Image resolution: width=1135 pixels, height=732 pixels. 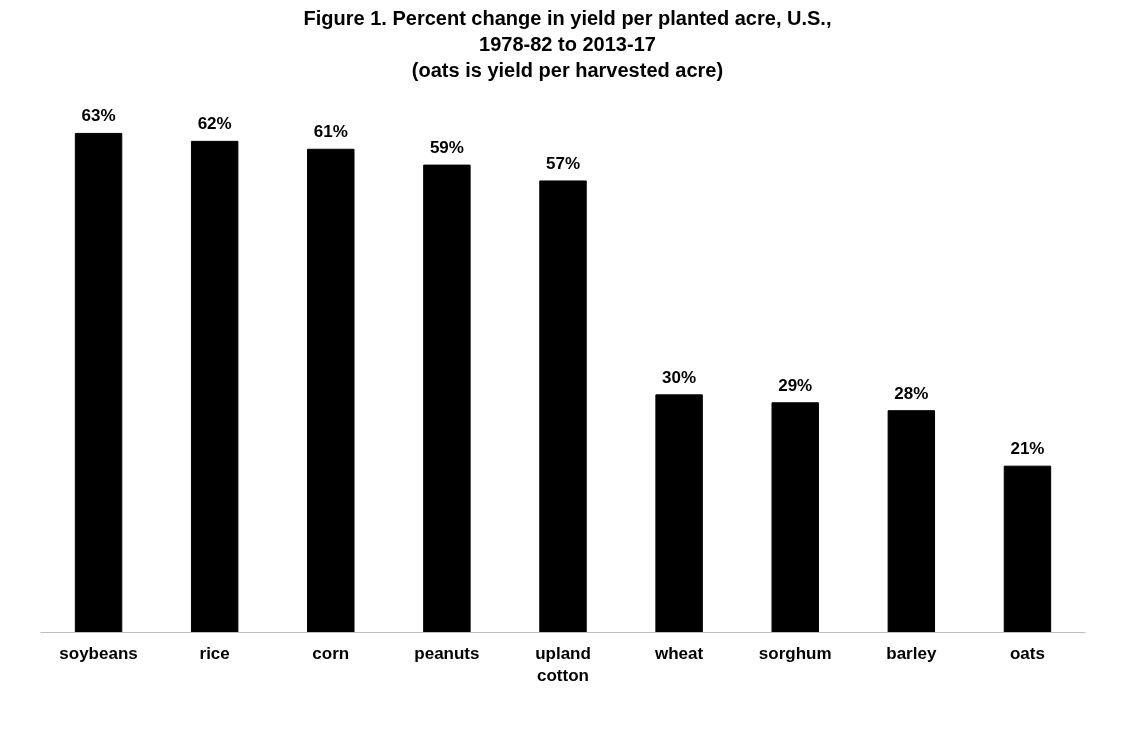 I want to click on data-label: 59%, so click(x=446, y=148).